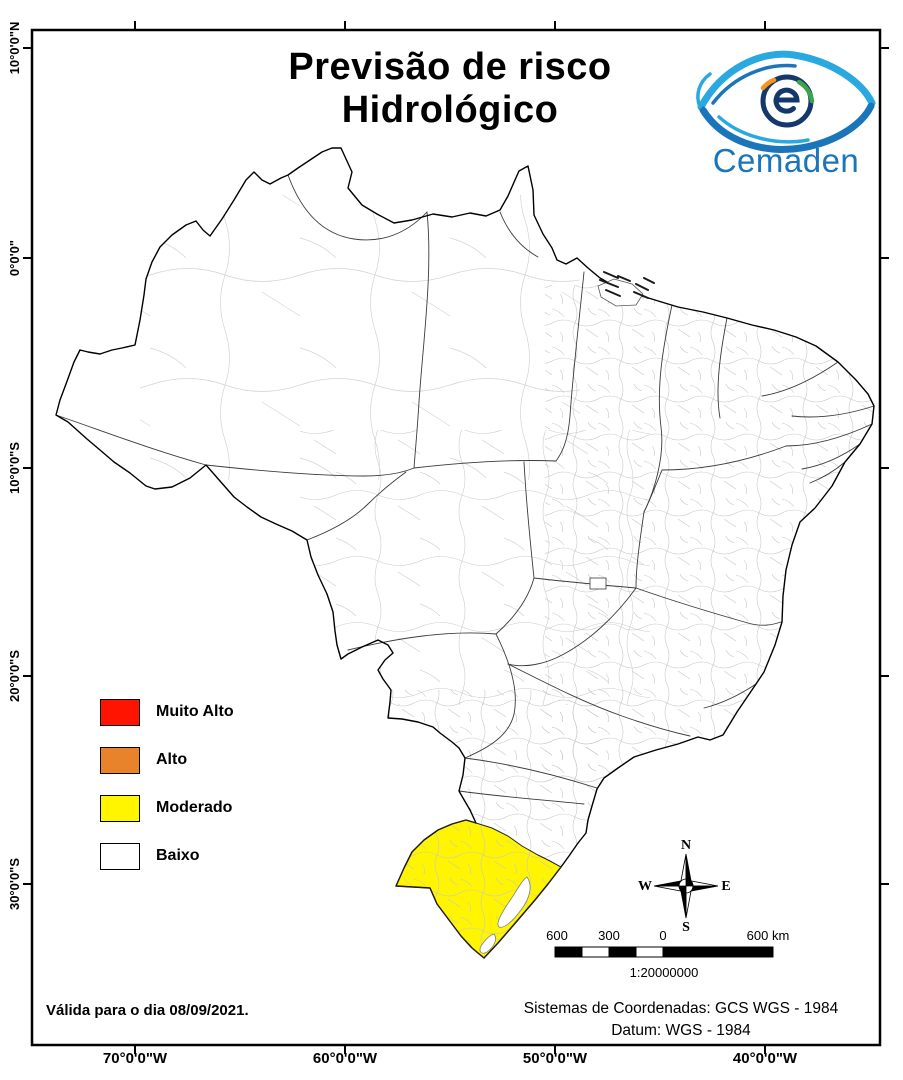 The height and width of the screenshot is (1080, 903). What do you see at coordinates (555, 1058) in the screenshot?
I see `lon-label-50w: 50°0'0"W` at bounding box center [555, 1058].